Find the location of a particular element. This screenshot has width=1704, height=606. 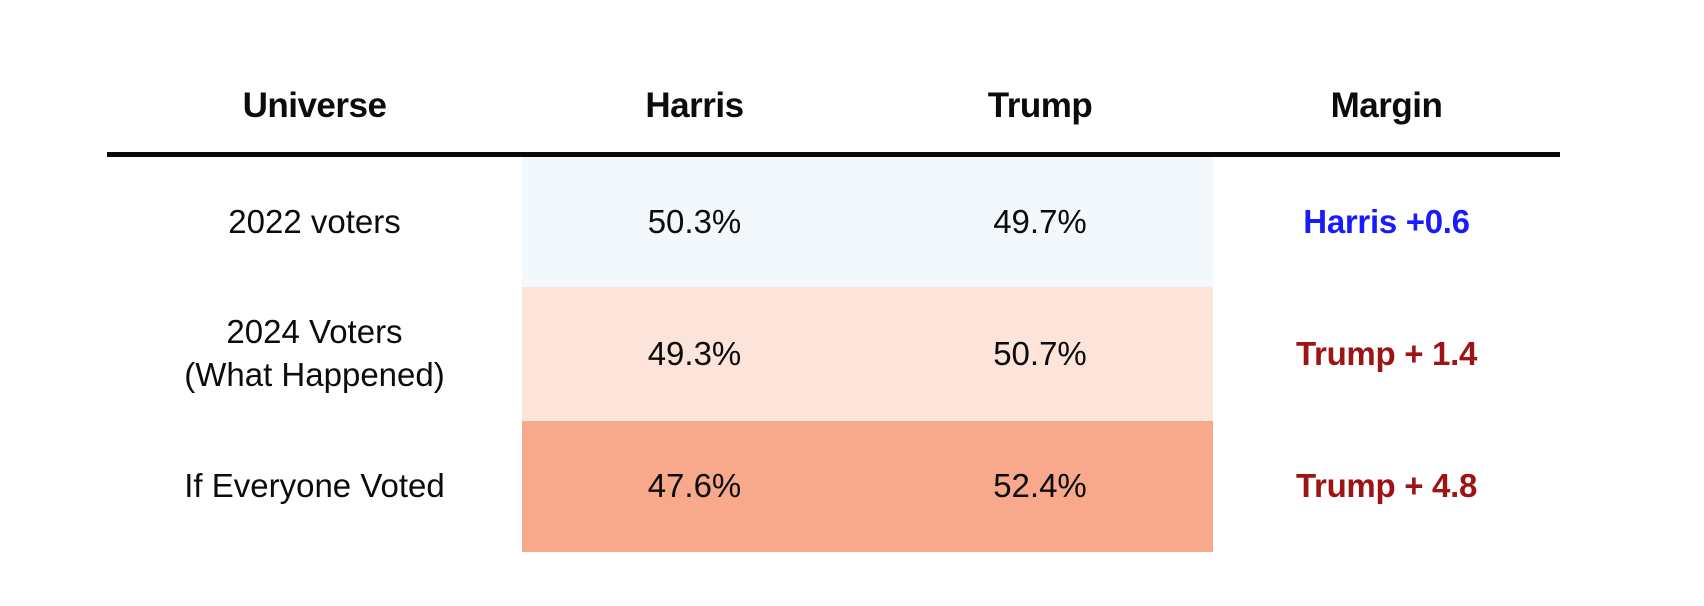

universe-cell: If Everyone Voted is located at coordinates (314, 486).